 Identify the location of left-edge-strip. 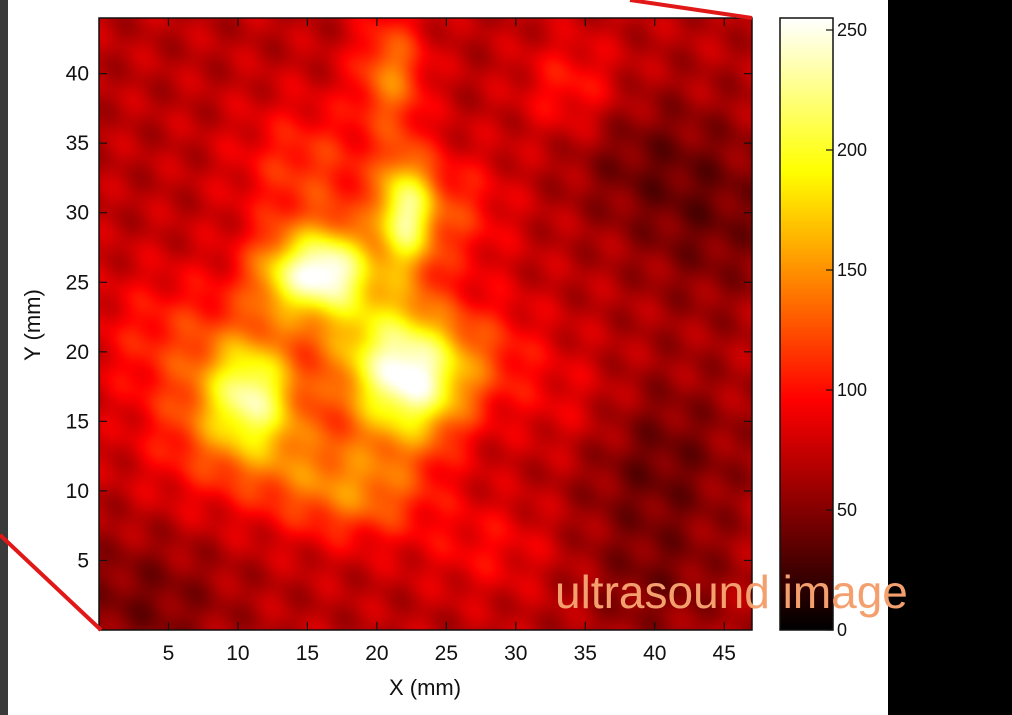
(4, 357).